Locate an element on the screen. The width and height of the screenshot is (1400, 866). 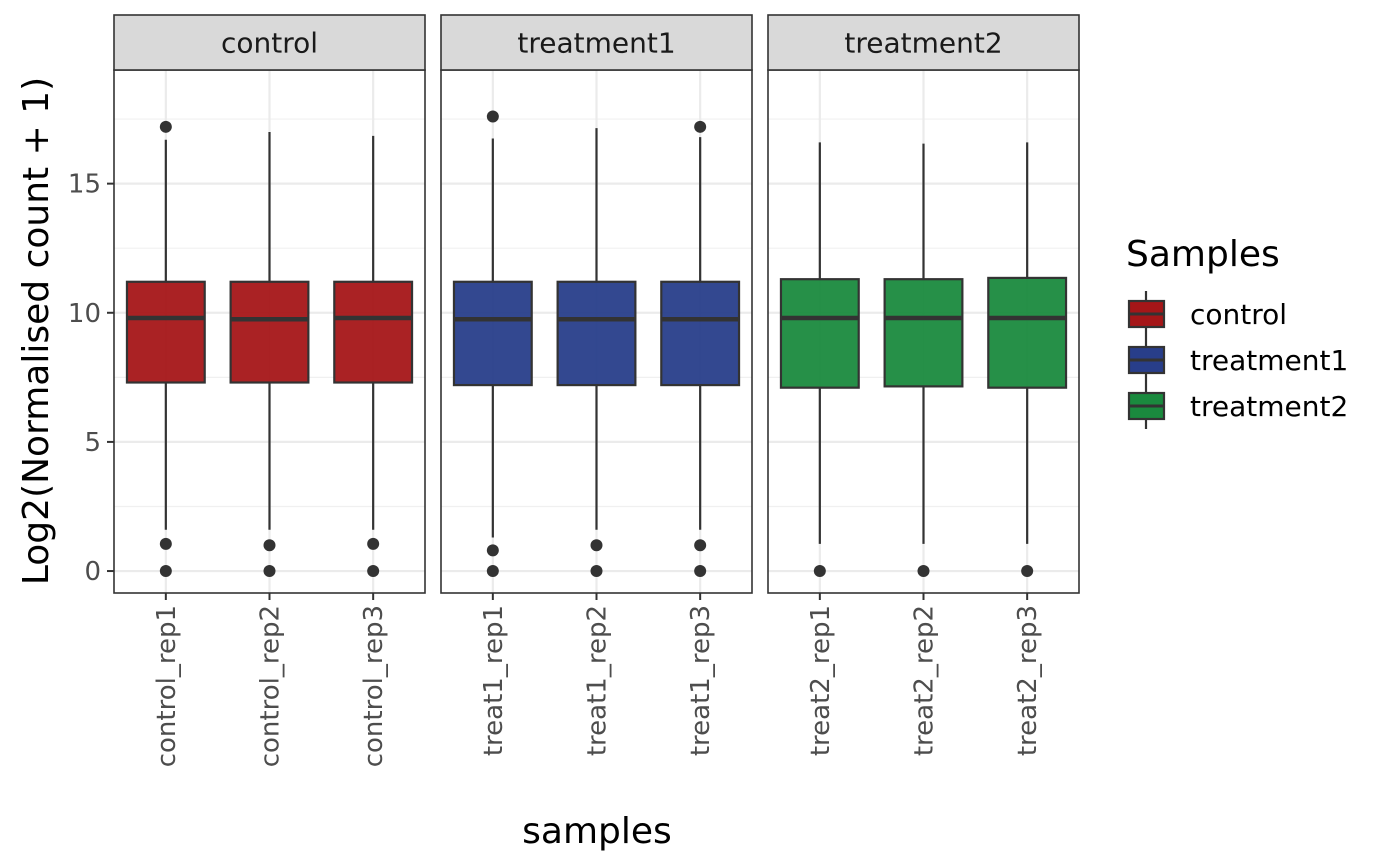
legend-label: treatment1 is located at coordinates (1269, 360).